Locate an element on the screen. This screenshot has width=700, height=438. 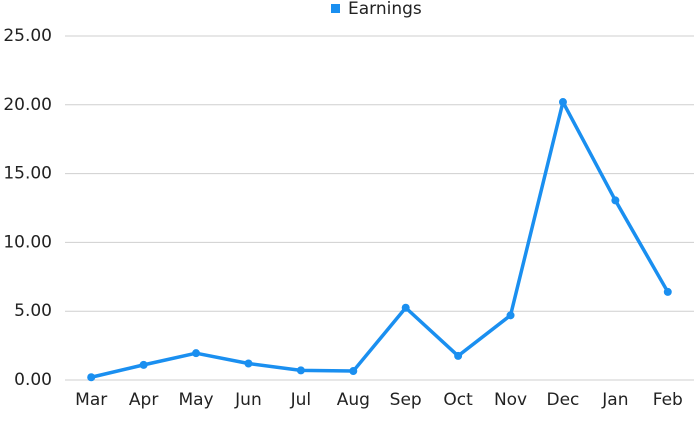
y-tick-label: 5.00 is located at coordinates (33, 311).